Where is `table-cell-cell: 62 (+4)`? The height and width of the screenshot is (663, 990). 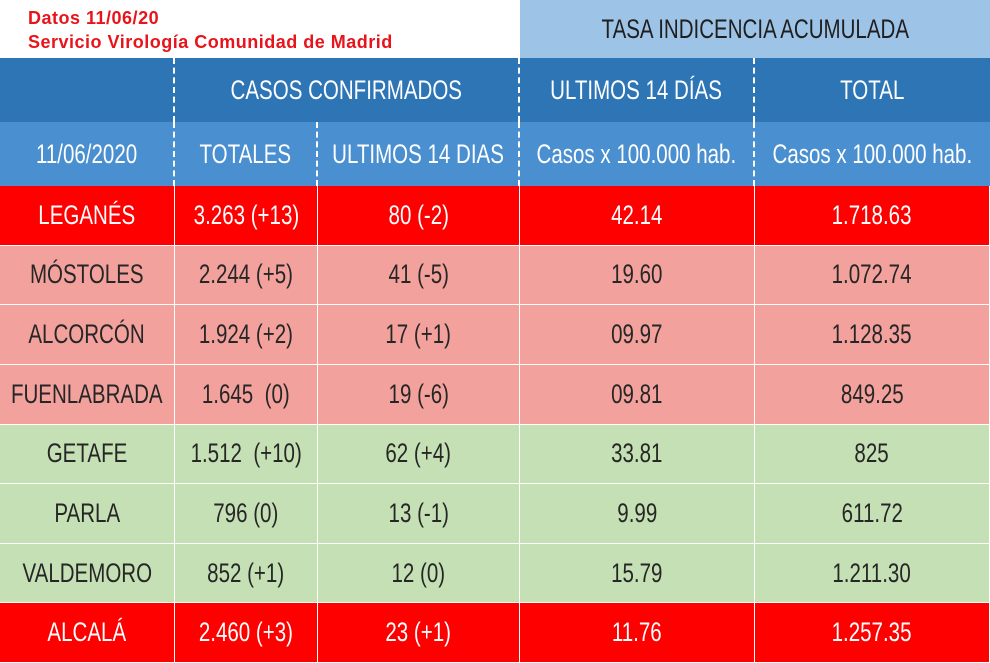 table-cell-cell: 62 (+4) is located at coordinates (419, 454).